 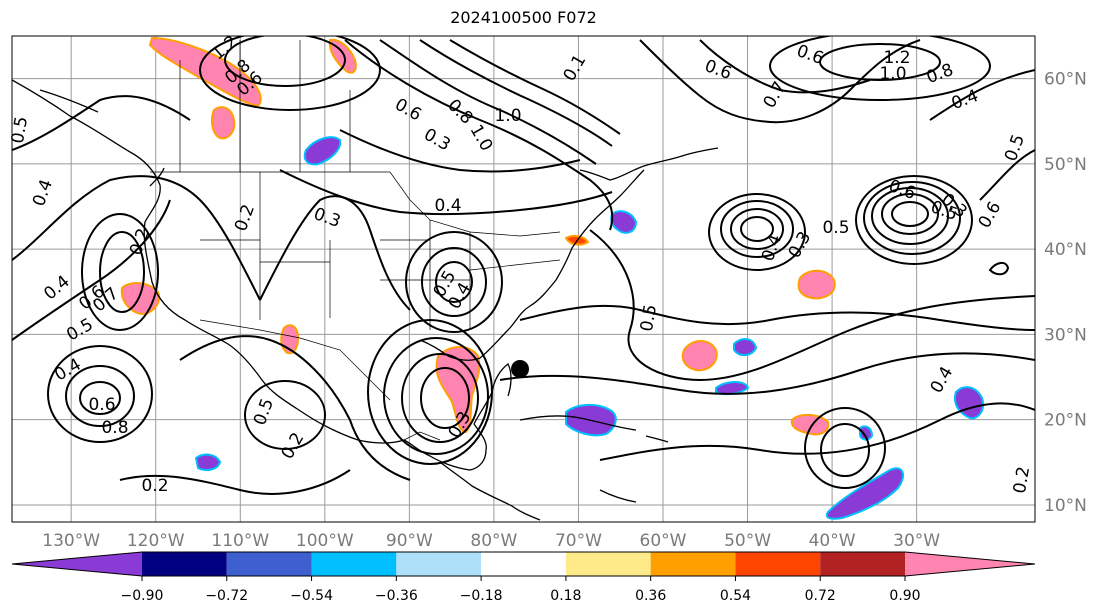 What do you see at coordinates (1065, 335) in the screenshot?
I see `latitude-label: 30°N` at bounding box center [1065, 335].